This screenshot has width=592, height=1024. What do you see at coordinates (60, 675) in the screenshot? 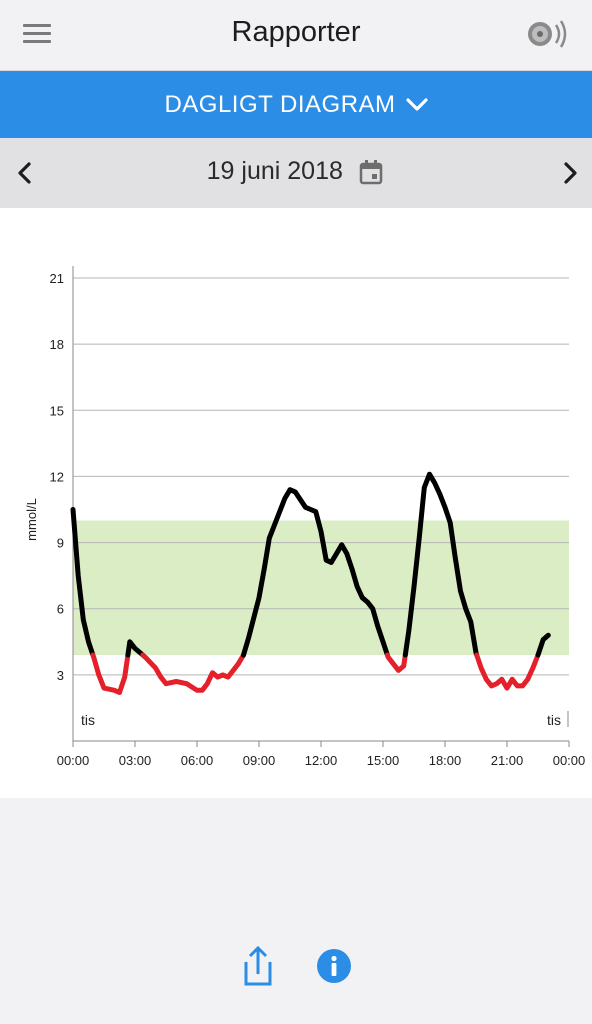
I see `y-tick-label: 3` at bounding box center [60, 675].